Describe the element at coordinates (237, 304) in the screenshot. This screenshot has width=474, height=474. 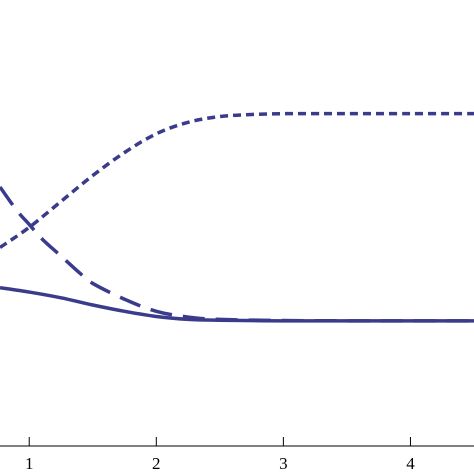
I see `series-line-solid` at that location.